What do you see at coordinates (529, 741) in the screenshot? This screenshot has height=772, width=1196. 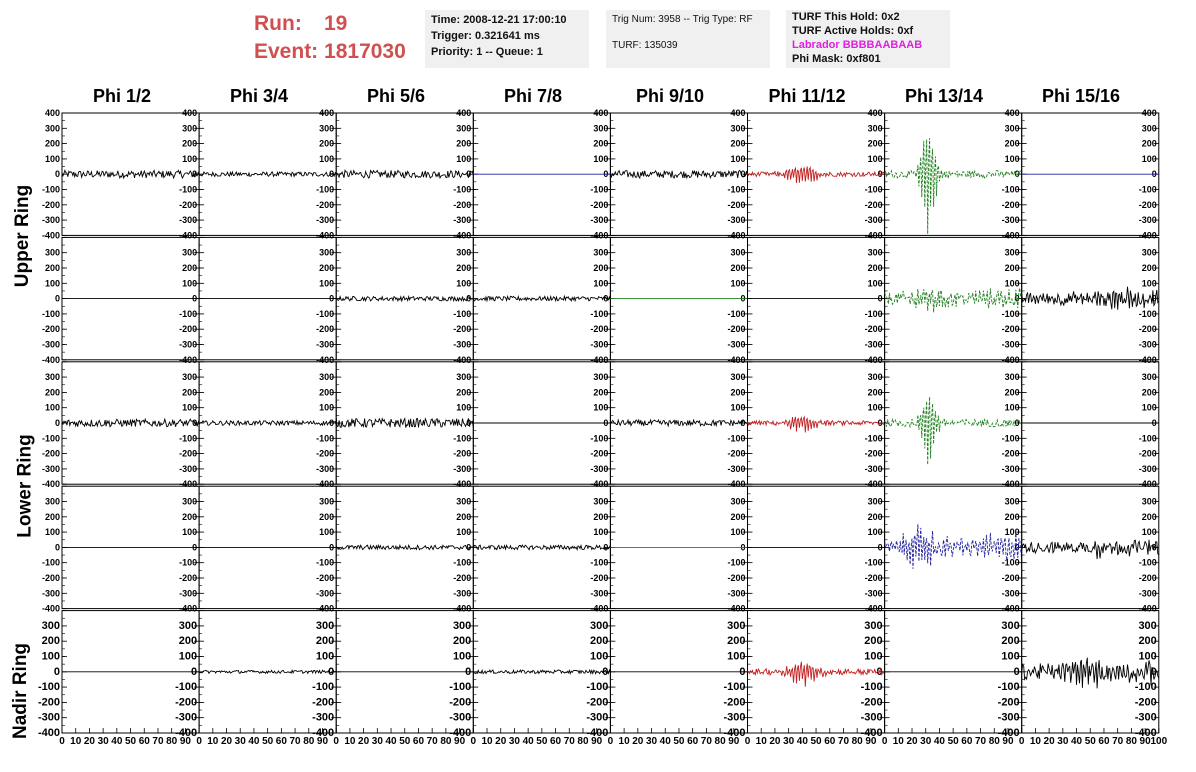 I see `x-tick-label: 40` at bounding box center [529, 741].